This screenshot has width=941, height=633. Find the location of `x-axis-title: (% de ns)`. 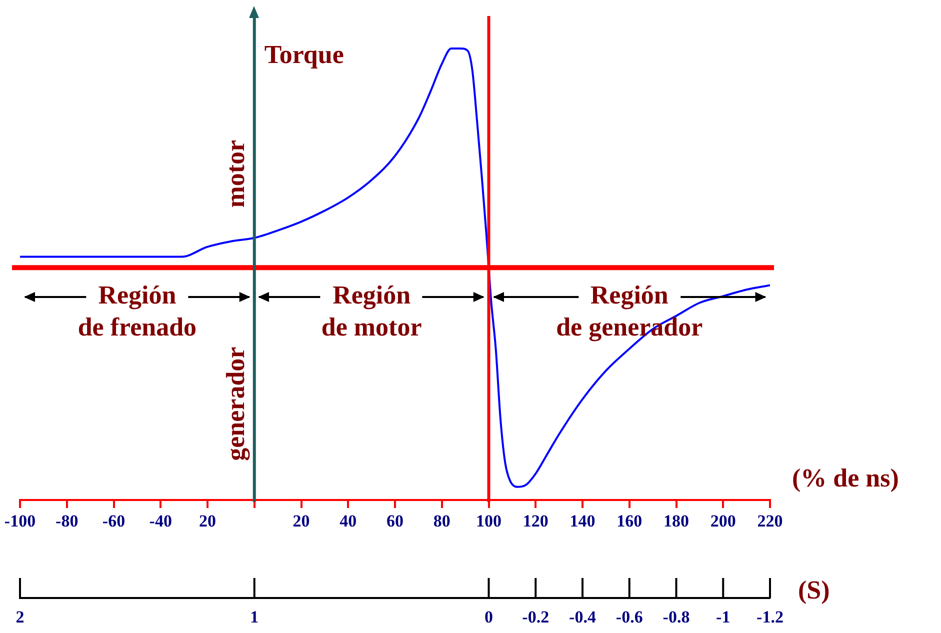

x-axis-title: (% de ns) is located at coordinates (845, 478).